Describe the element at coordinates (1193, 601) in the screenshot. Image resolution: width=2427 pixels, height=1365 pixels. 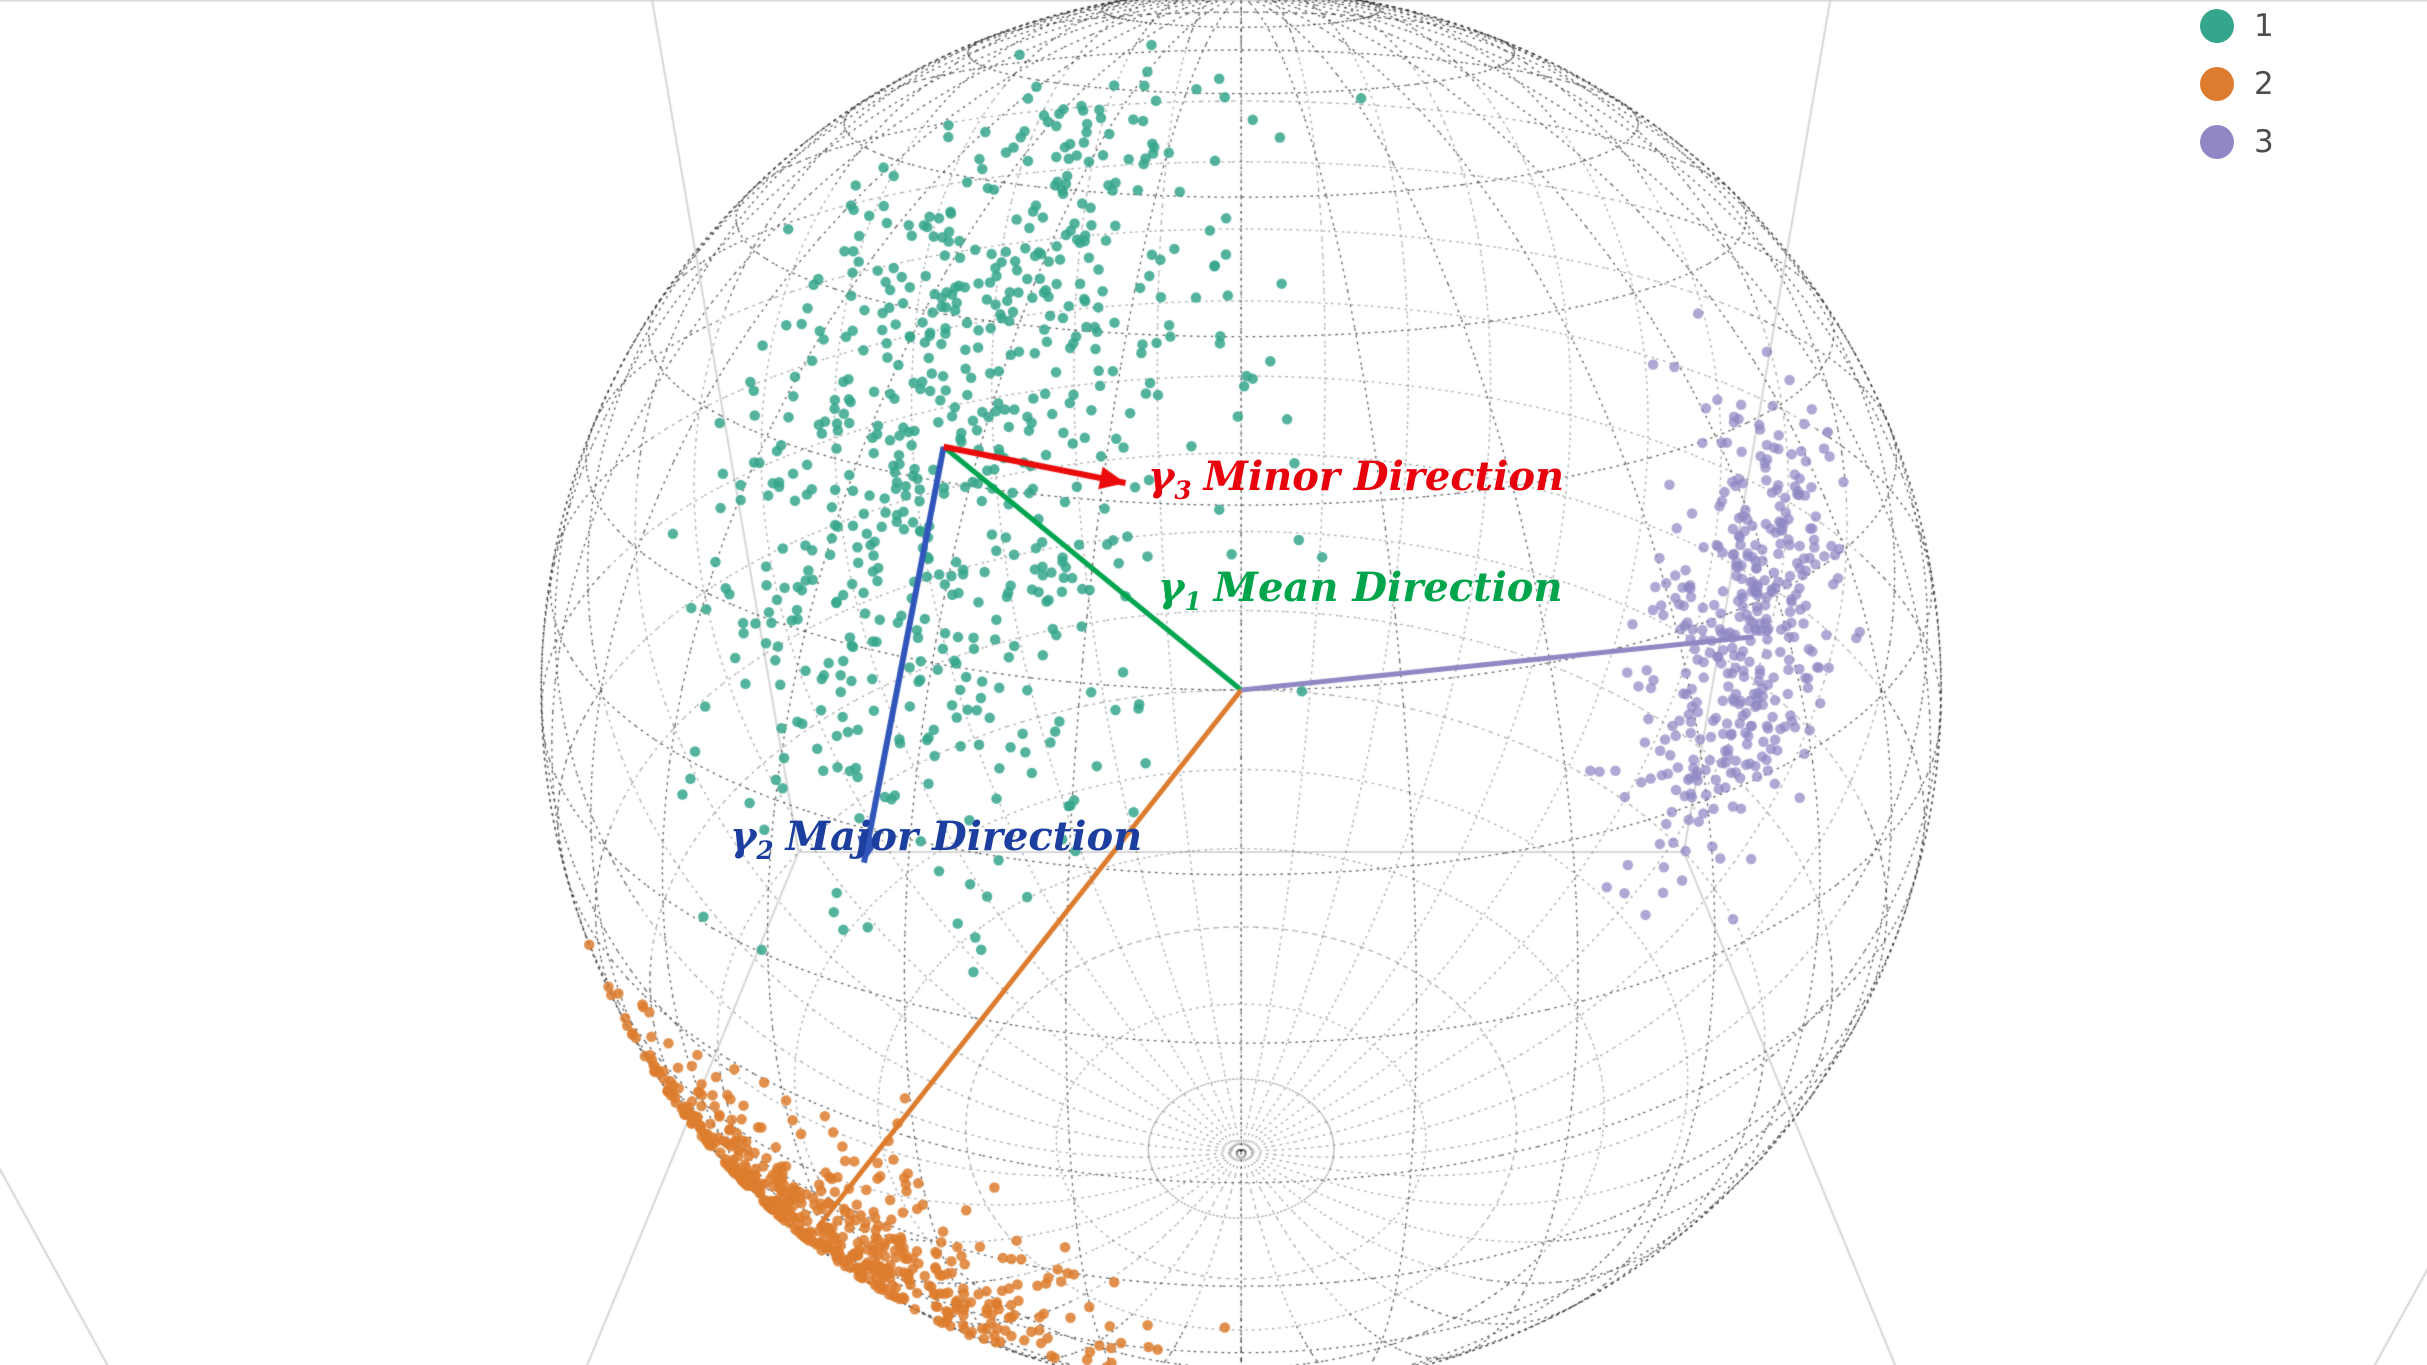
I see `gamma-subscript: 1` at that location.